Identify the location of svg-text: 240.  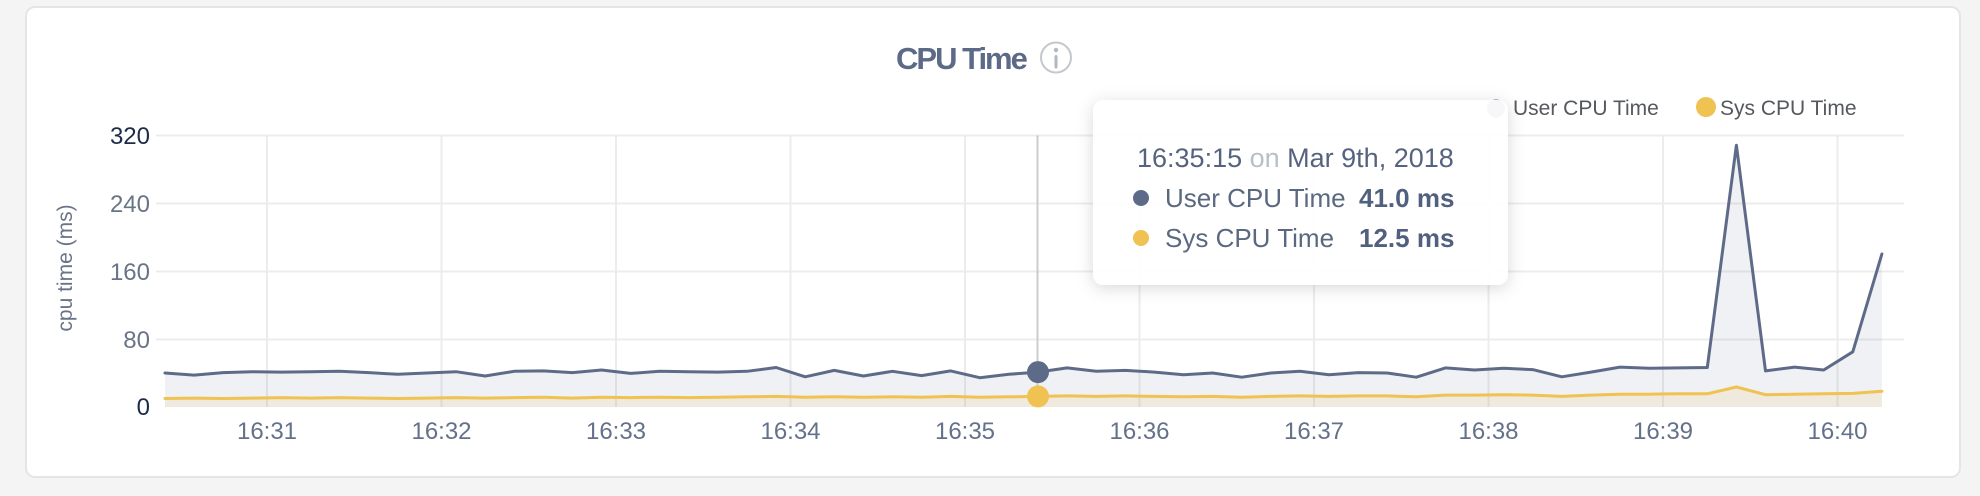
(130, 204).